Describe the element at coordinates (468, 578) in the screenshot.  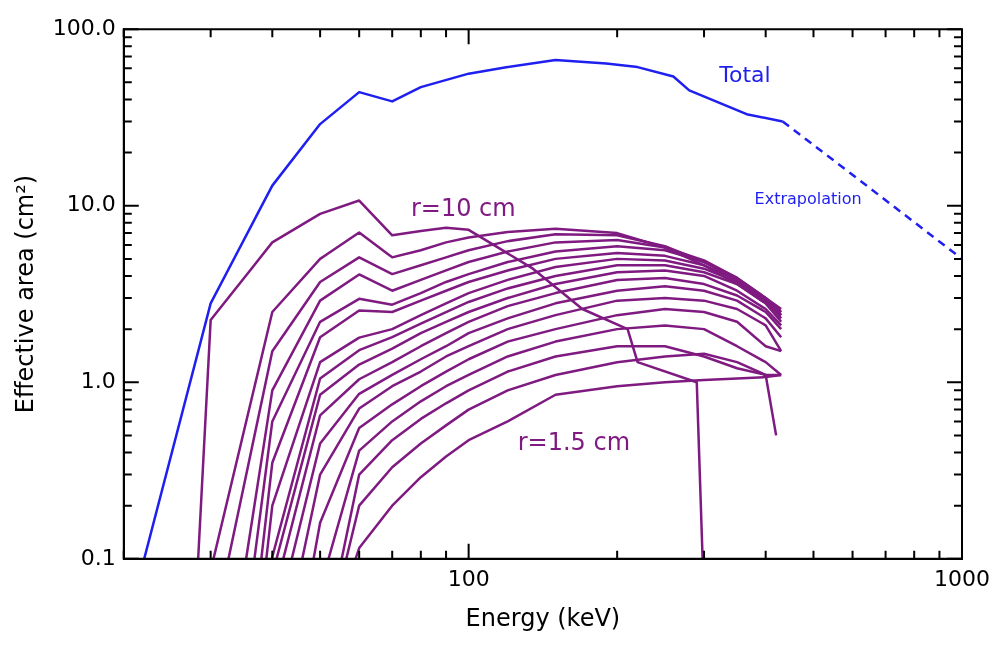
I see `x-tick-label: 100` at that location.